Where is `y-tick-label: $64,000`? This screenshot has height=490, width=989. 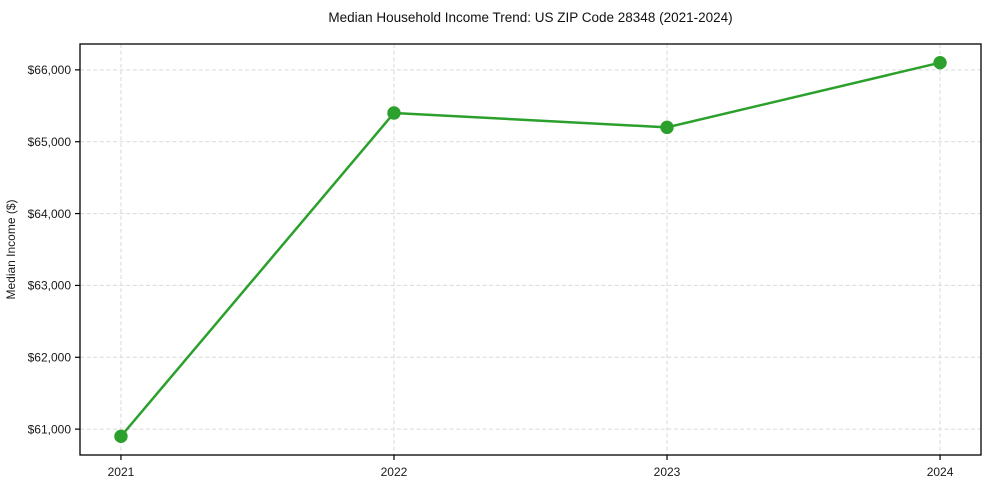
y-tick-label: $64,000 is located at coordinates (50, 214).